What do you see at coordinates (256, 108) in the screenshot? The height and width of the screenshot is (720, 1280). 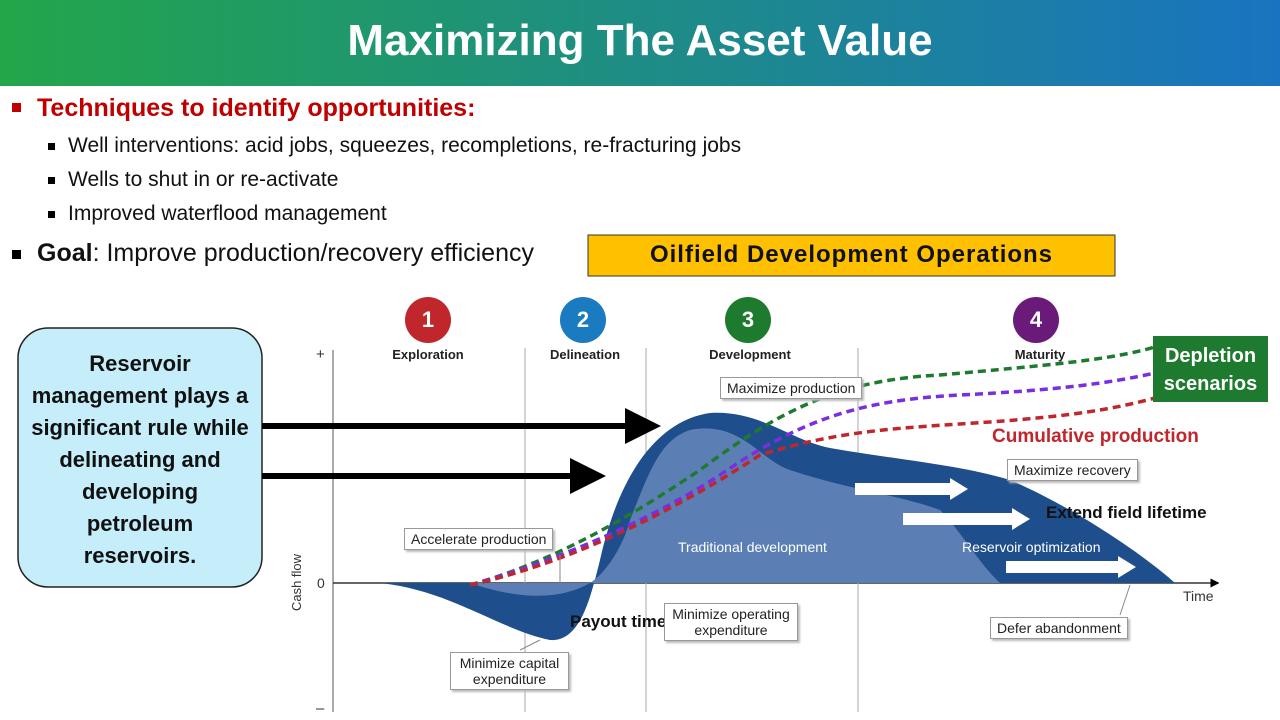 I see `bullet-heading: Techniques to identify opportunities:` at bounding box center [256, 108].